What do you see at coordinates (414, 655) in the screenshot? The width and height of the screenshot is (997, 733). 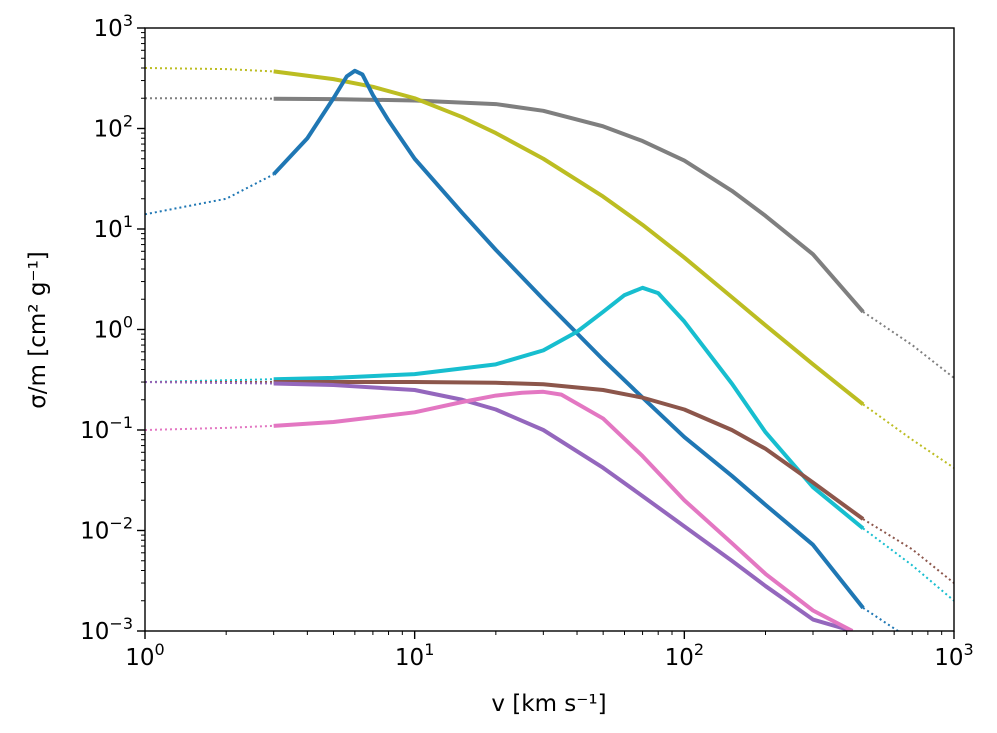 I see `x-tick-label: 10¹` at bounding box center [414, 655].